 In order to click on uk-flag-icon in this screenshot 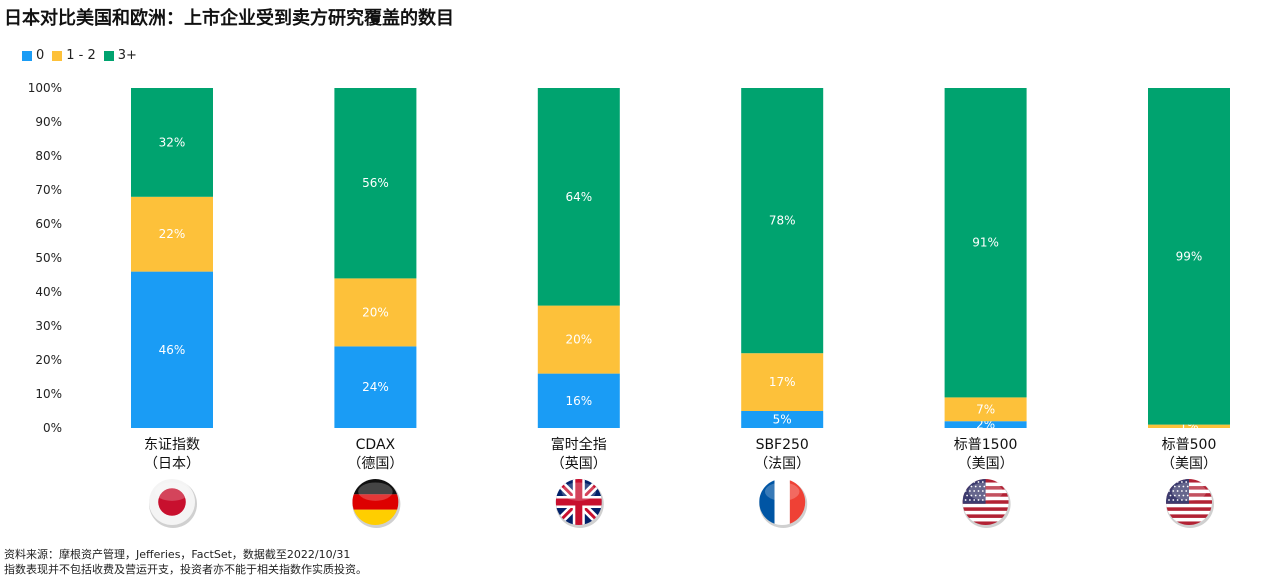, I will do `click(579, 503)`.